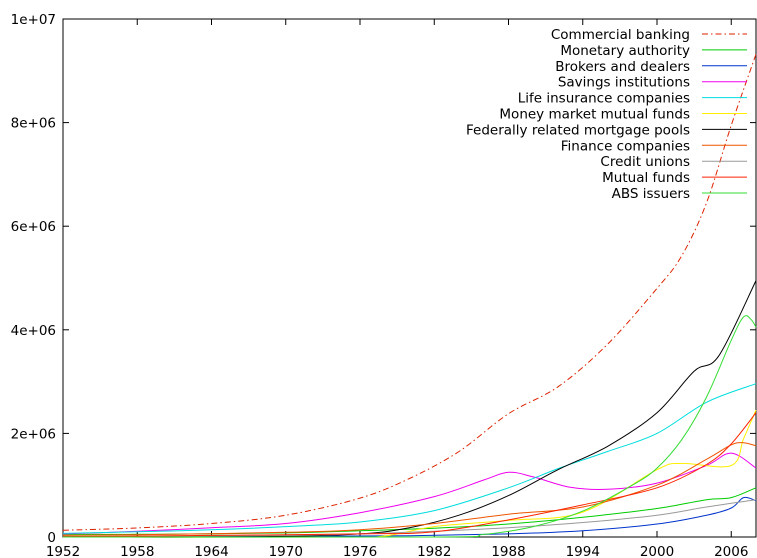  I want to click on y-tick-label: 2e+06, so click(33, 434).